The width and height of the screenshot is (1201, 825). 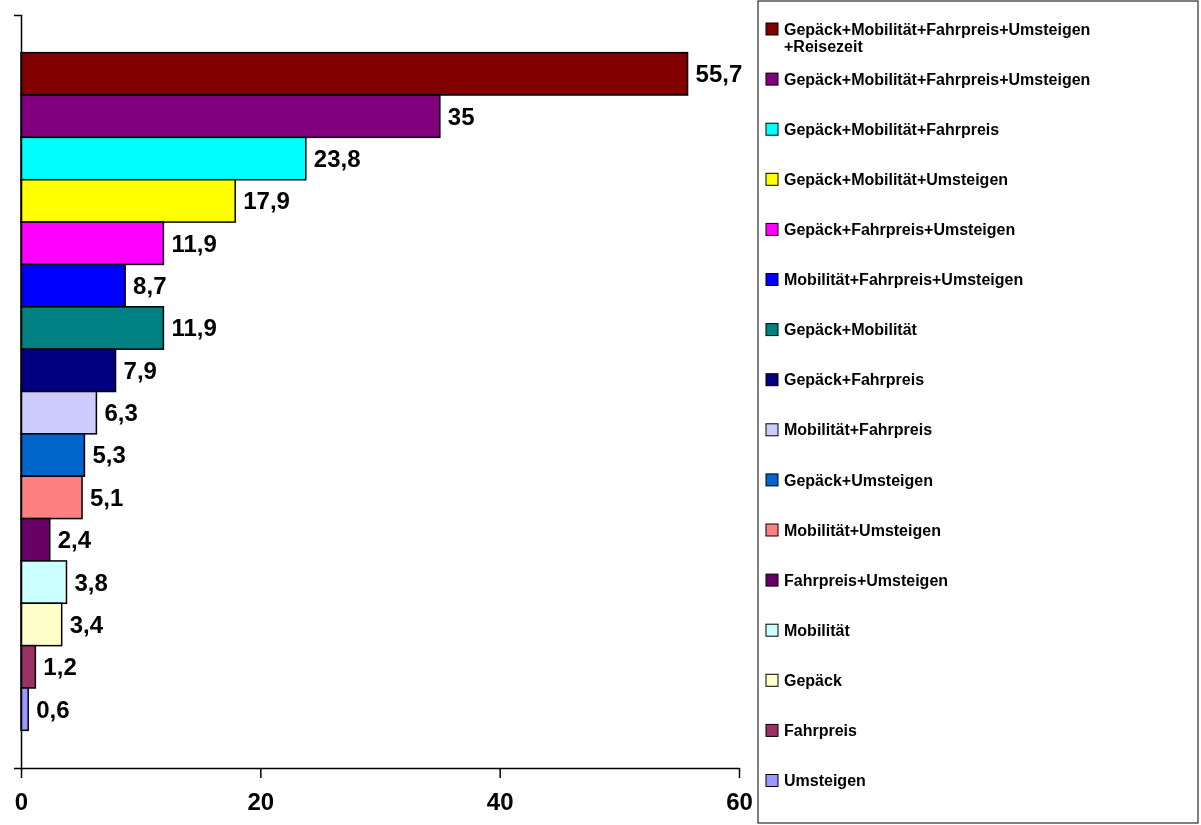 What do you see at coordinates (851, 330) in the screenshot?
I see `legend-label: Gepäck+Mobilität` at bounding box center [851, 330].